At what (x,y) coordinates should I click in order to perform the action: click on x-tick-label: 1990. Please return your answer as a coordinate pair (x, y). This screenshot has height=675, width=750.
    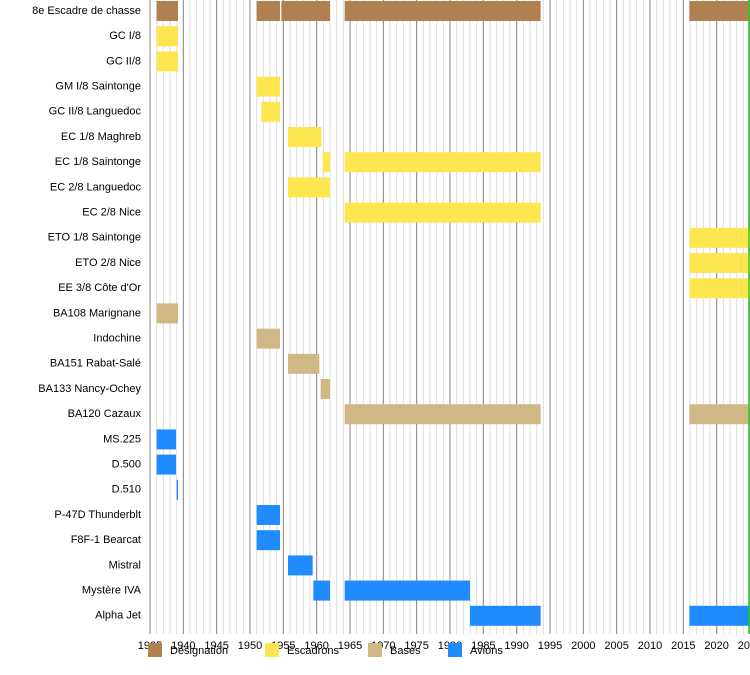
    Looking at the image, I should click on (516, 646).